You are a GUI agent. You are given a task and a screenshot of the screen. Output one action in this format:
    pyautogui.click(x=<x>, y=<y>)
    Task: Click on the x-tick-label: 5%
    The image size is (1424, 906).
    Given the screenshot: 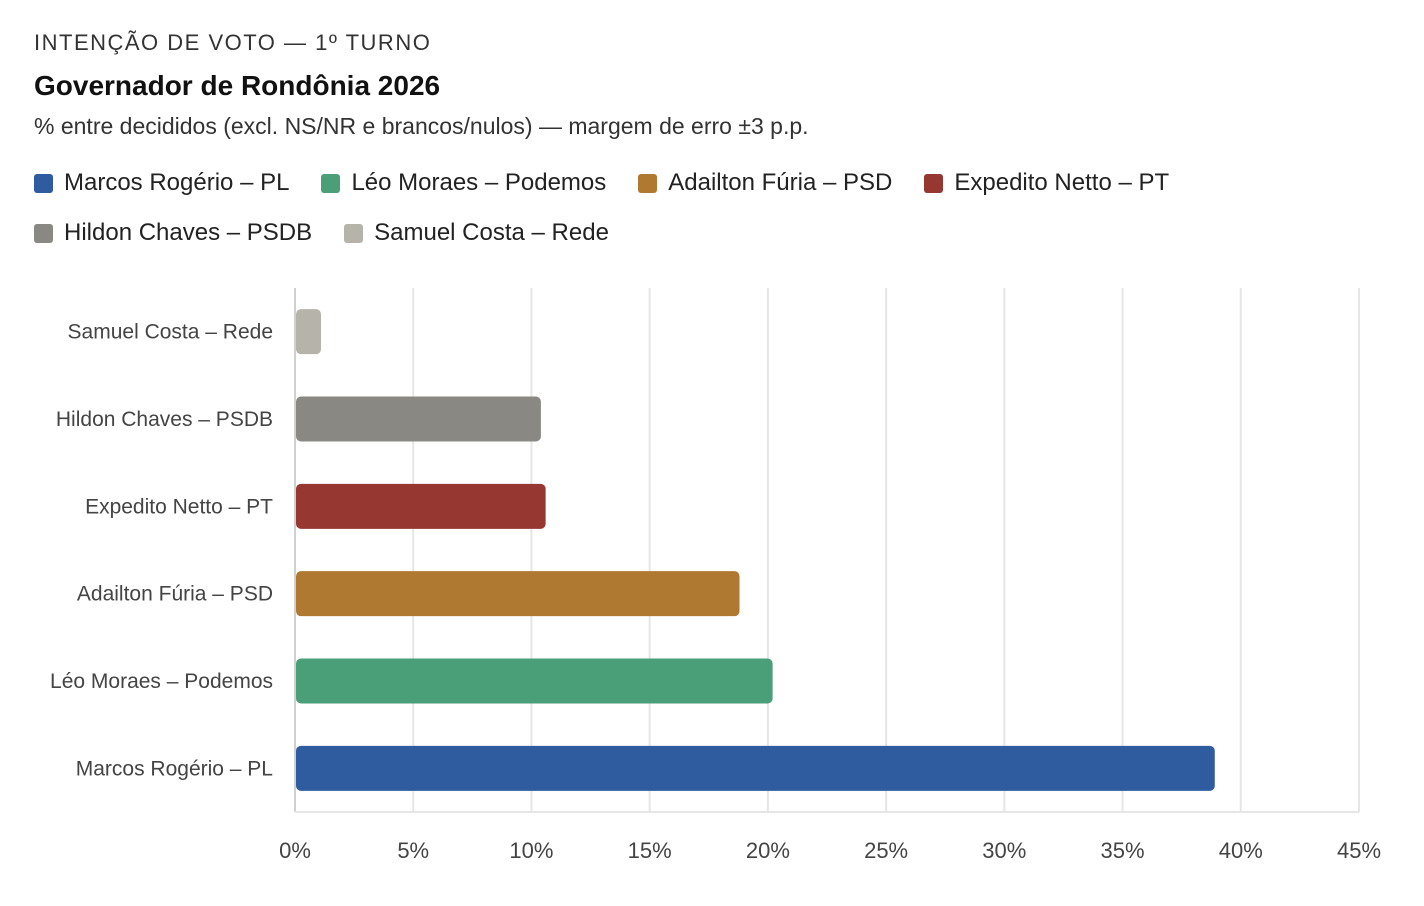 What is the action you would take?
    pyautogui.click(x=413, y=850)
    